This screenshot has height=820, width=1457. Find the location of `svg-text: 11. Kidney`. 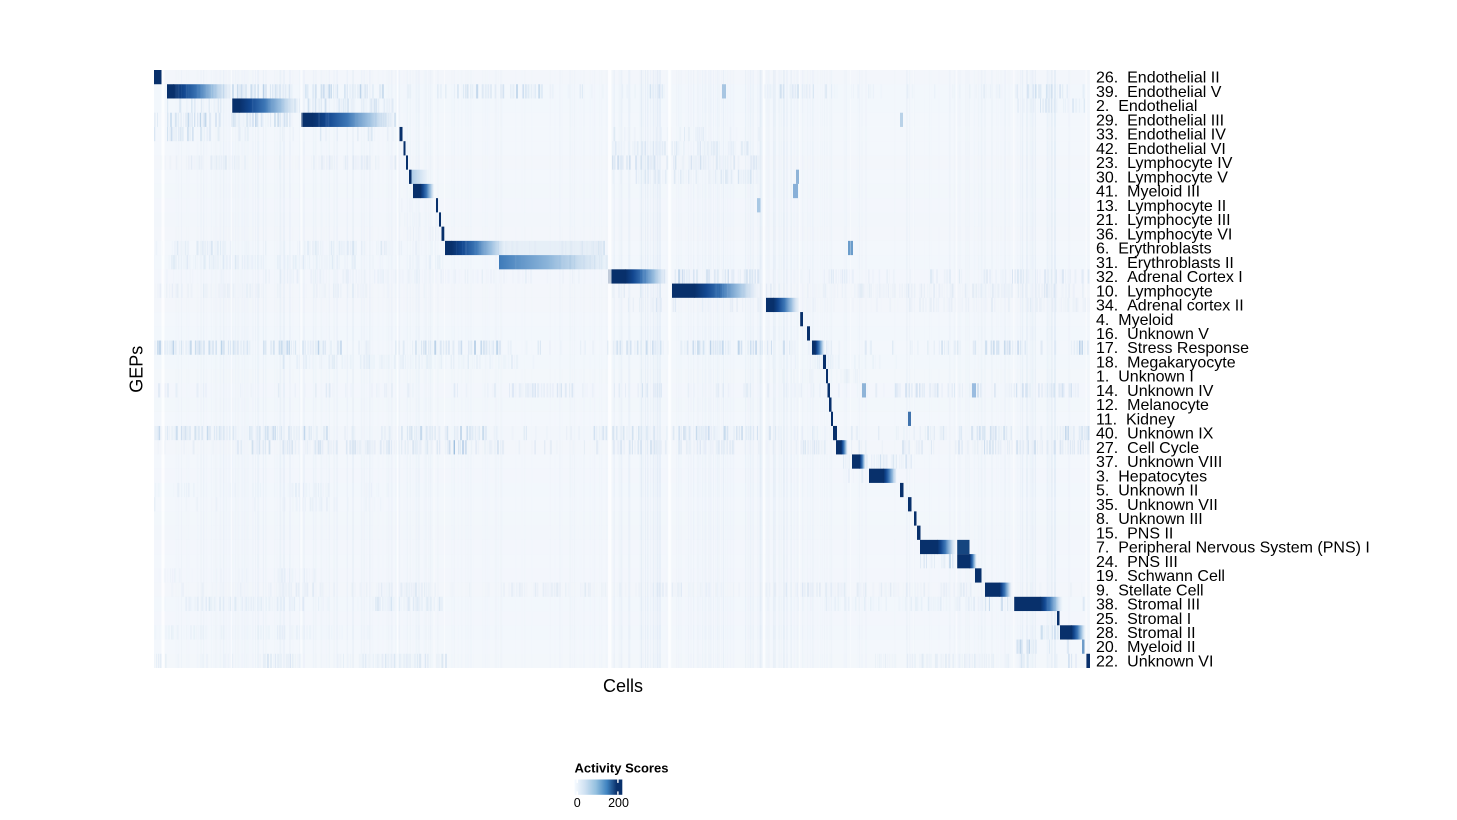

svg-text: 11. Kidney is located at coordinates (1135, 419).